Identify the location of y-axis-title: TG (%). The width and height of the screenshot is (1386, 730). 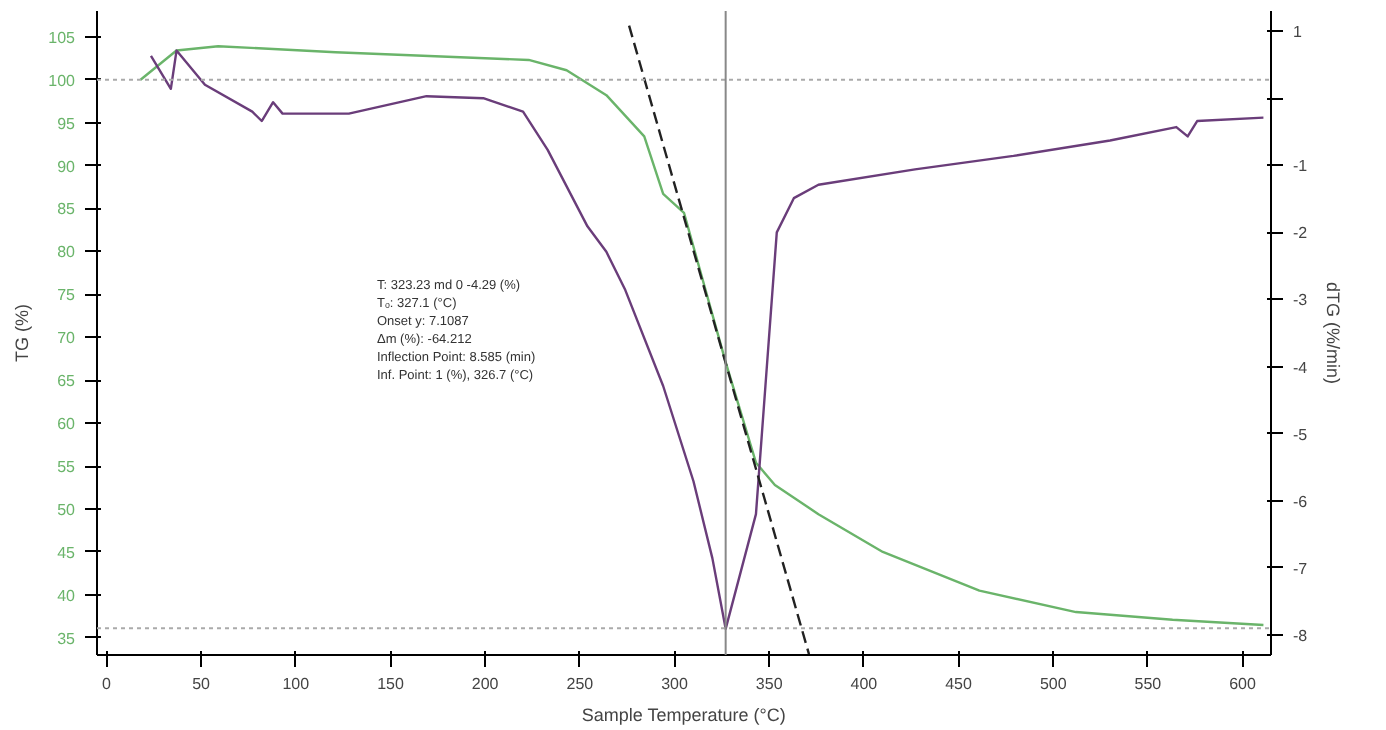
(22, 333).